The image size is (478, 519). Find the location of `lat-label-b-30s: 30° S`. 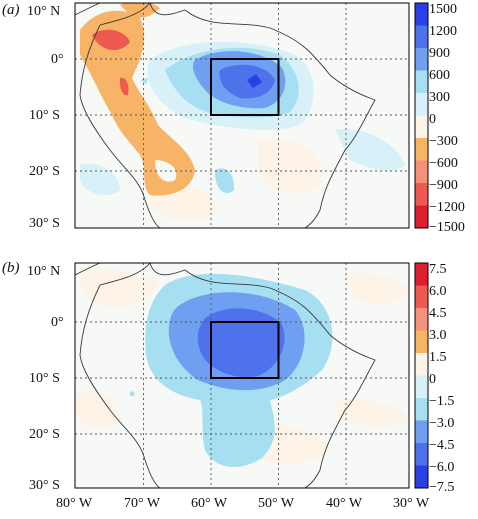

lat-label-b-30s: 30° S is located at coordinates (44, 485).